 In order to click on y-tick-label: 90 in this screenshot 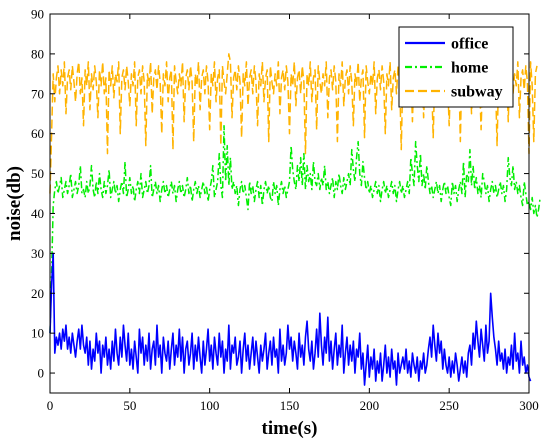, I will do `click(37, 14)`.